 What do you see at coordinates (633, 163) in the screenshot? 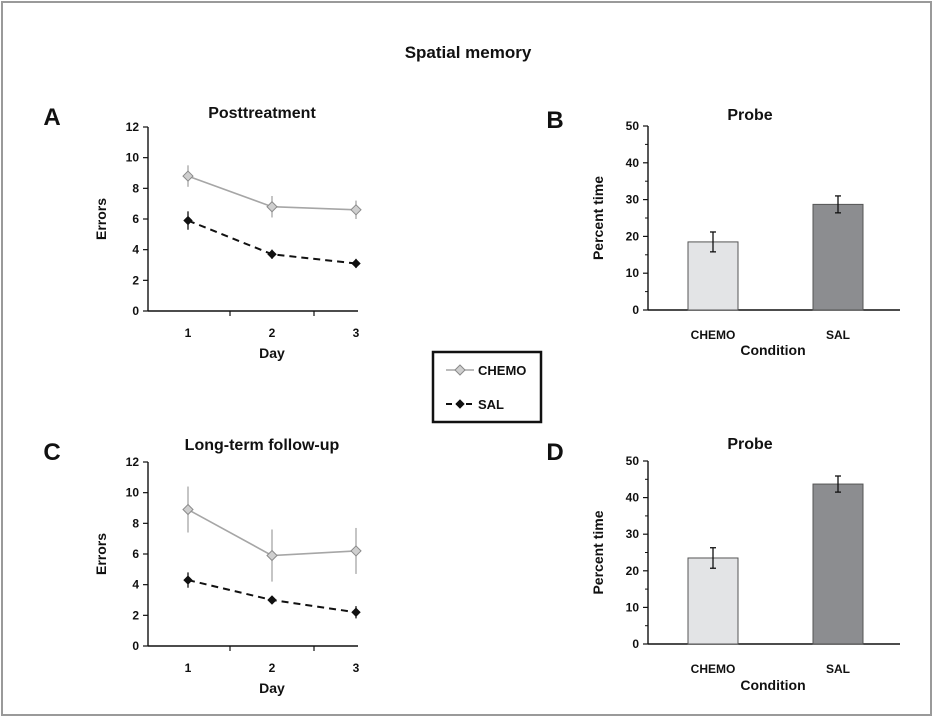
I see `panel-b-y-tick-label: 40` at bounding box center [633, 163].